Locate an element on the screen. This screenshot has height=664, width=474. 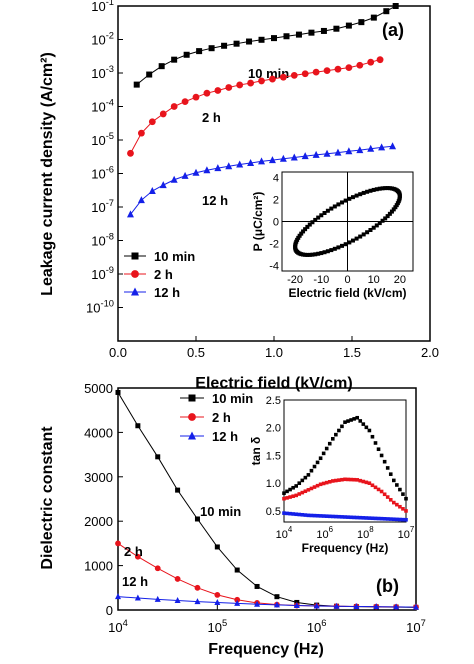
x-tick-label-b: 10⁷ is located at coordinates (416, 626).